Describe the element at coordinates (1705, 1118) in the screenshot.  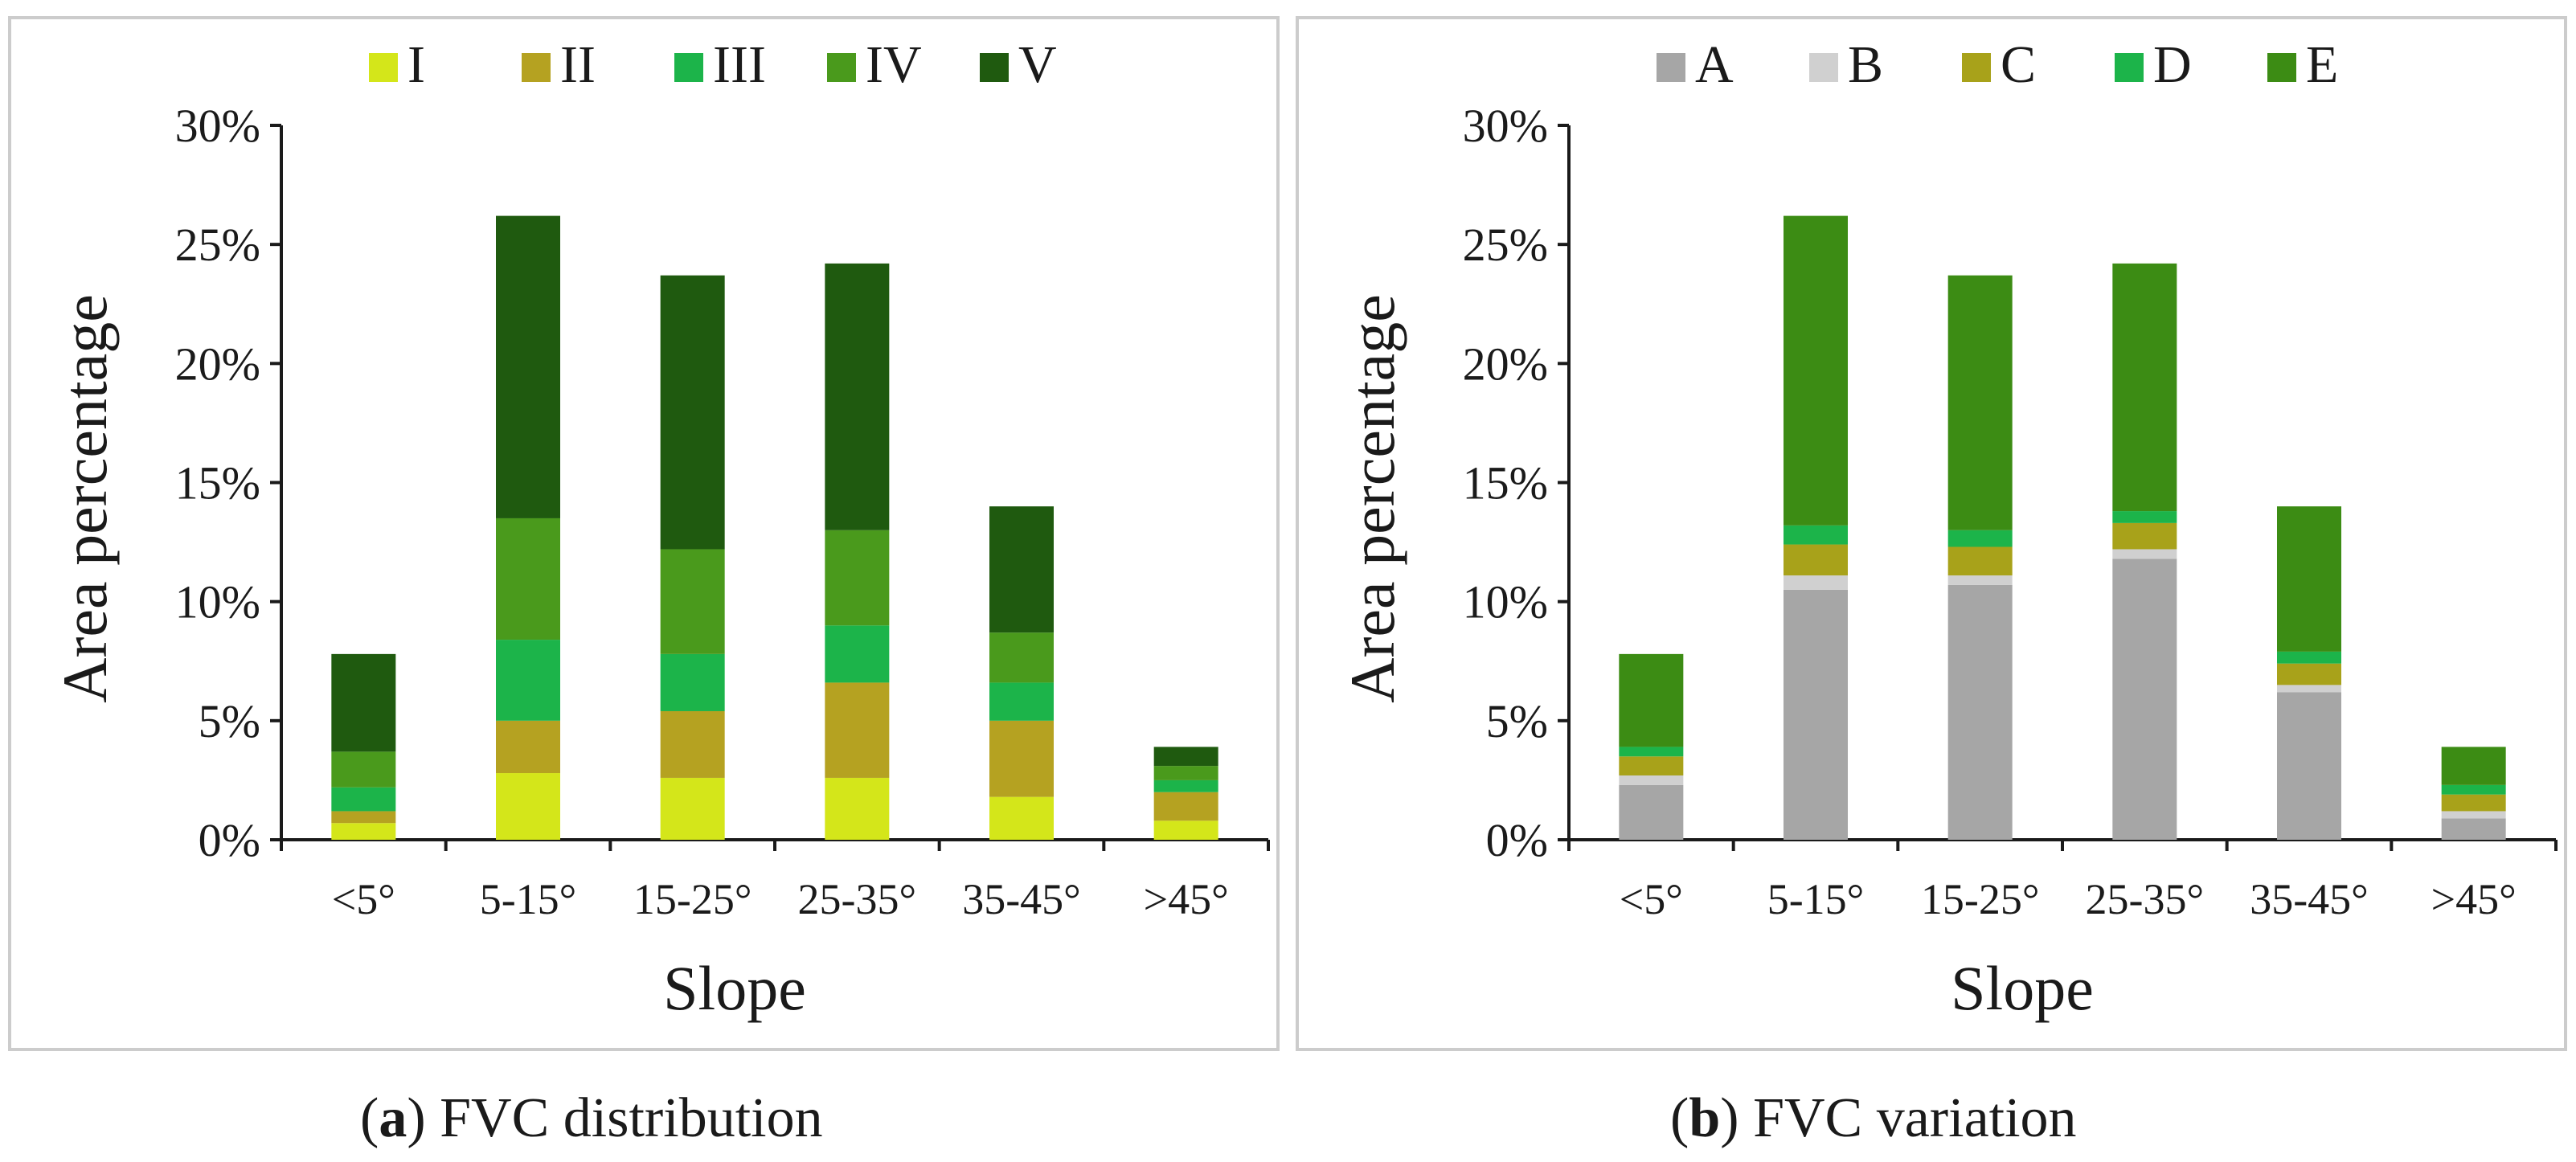
I see `caption-b-letter: b` at that location.